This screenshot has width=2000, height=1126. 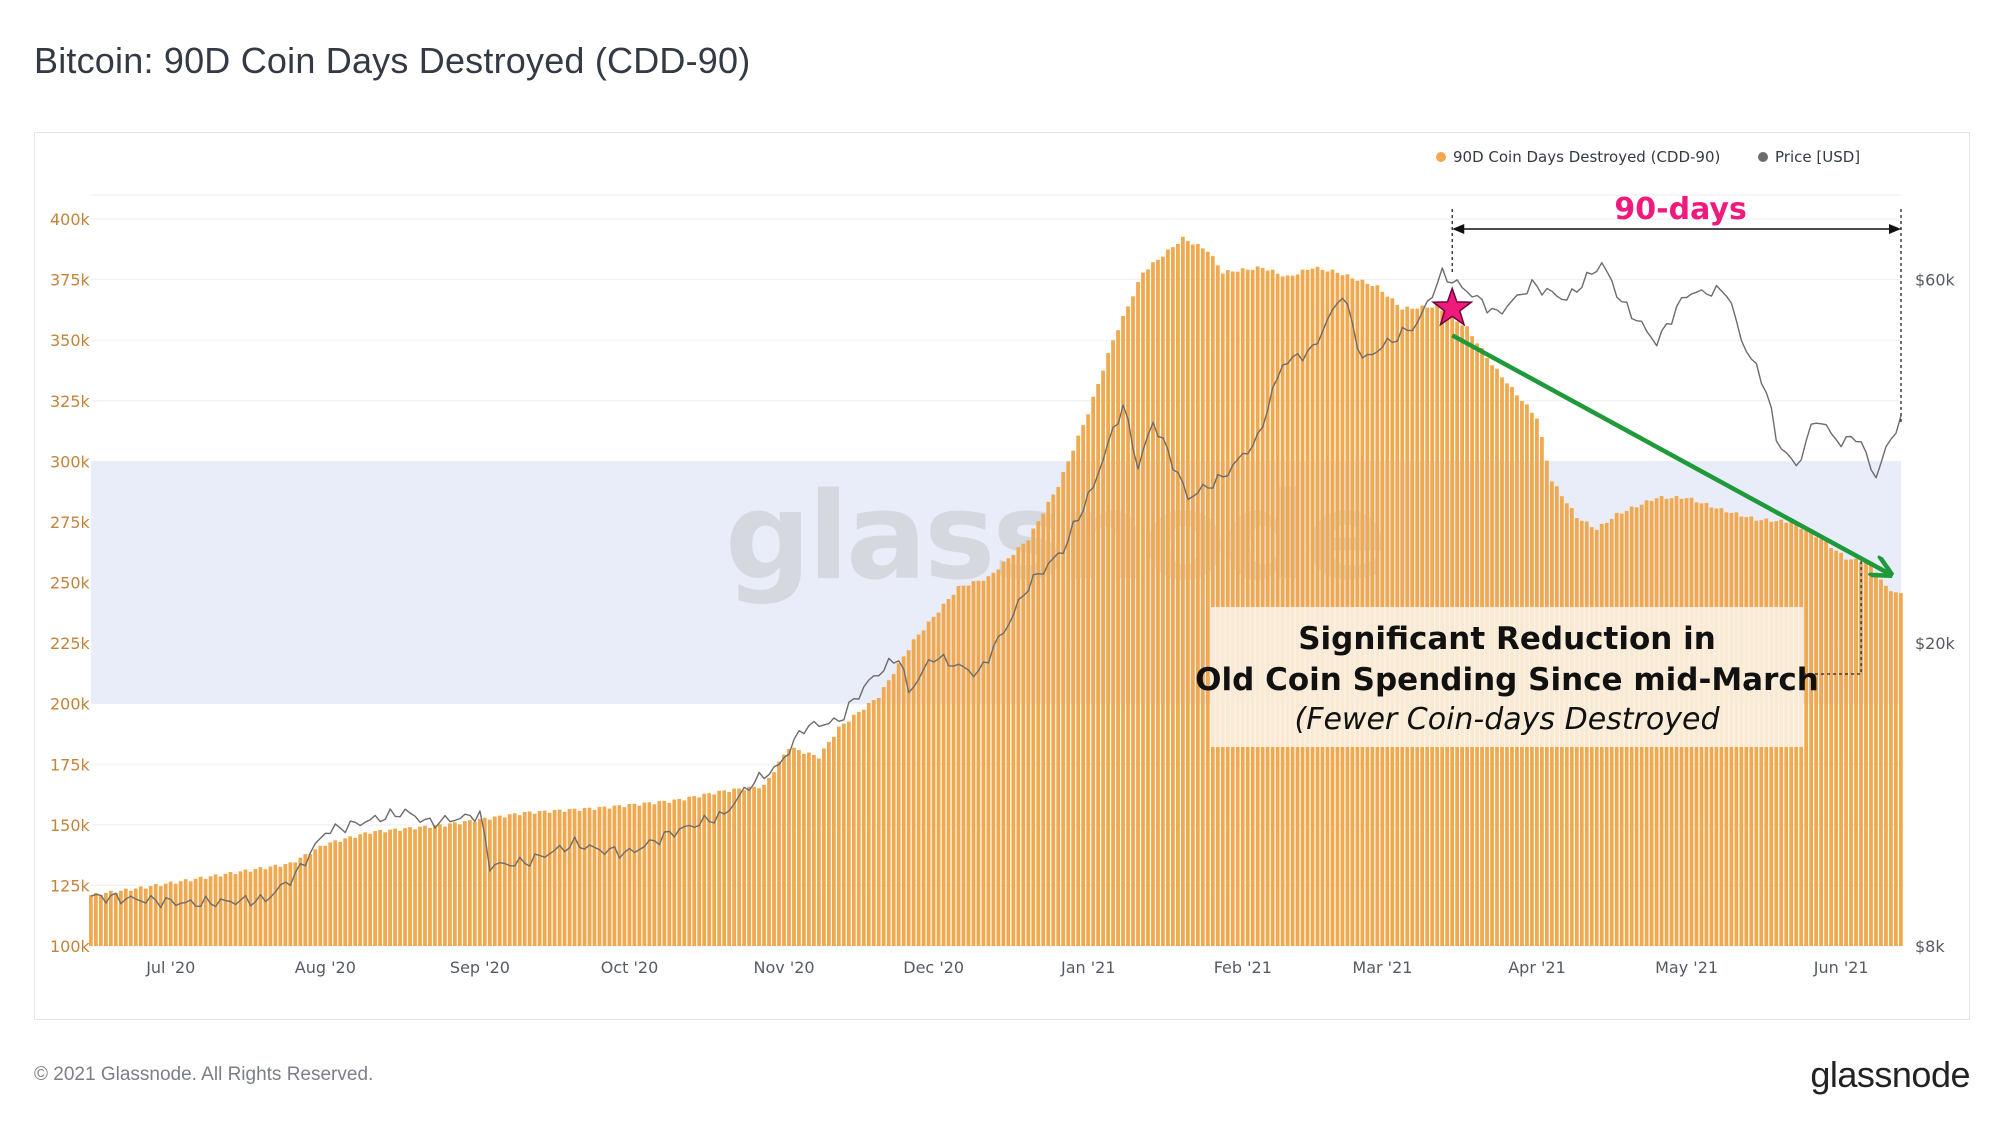 I want to click on price-tick-label: $60k, so click(x=1935, y=280).